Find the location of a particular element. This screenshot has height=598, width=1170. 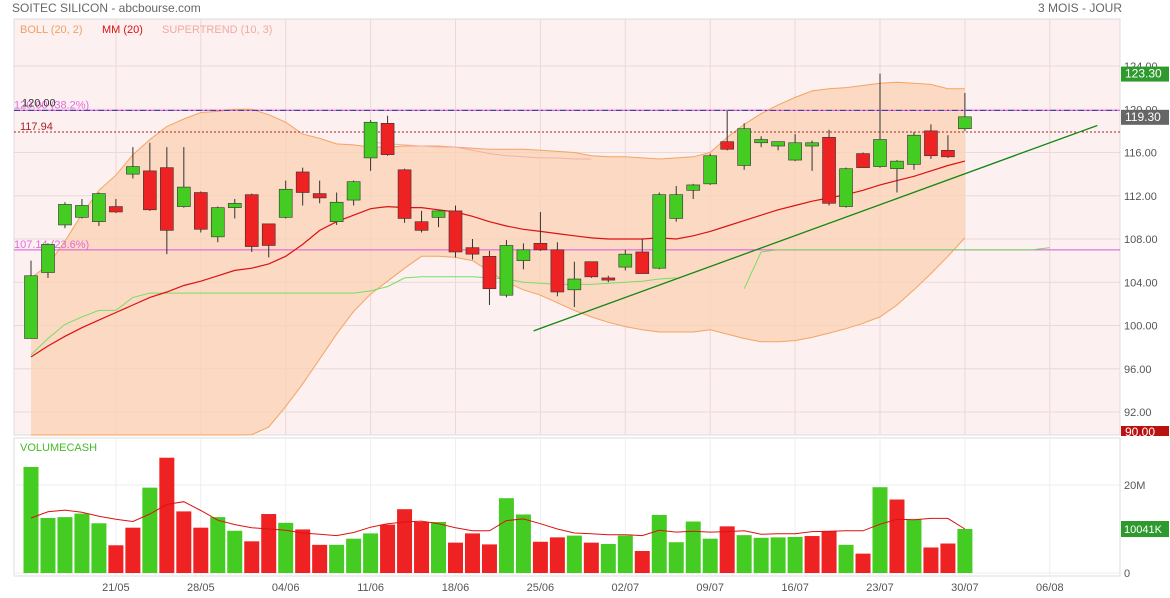

legend-mm: MM (20) is located at coordinates (122, 30).